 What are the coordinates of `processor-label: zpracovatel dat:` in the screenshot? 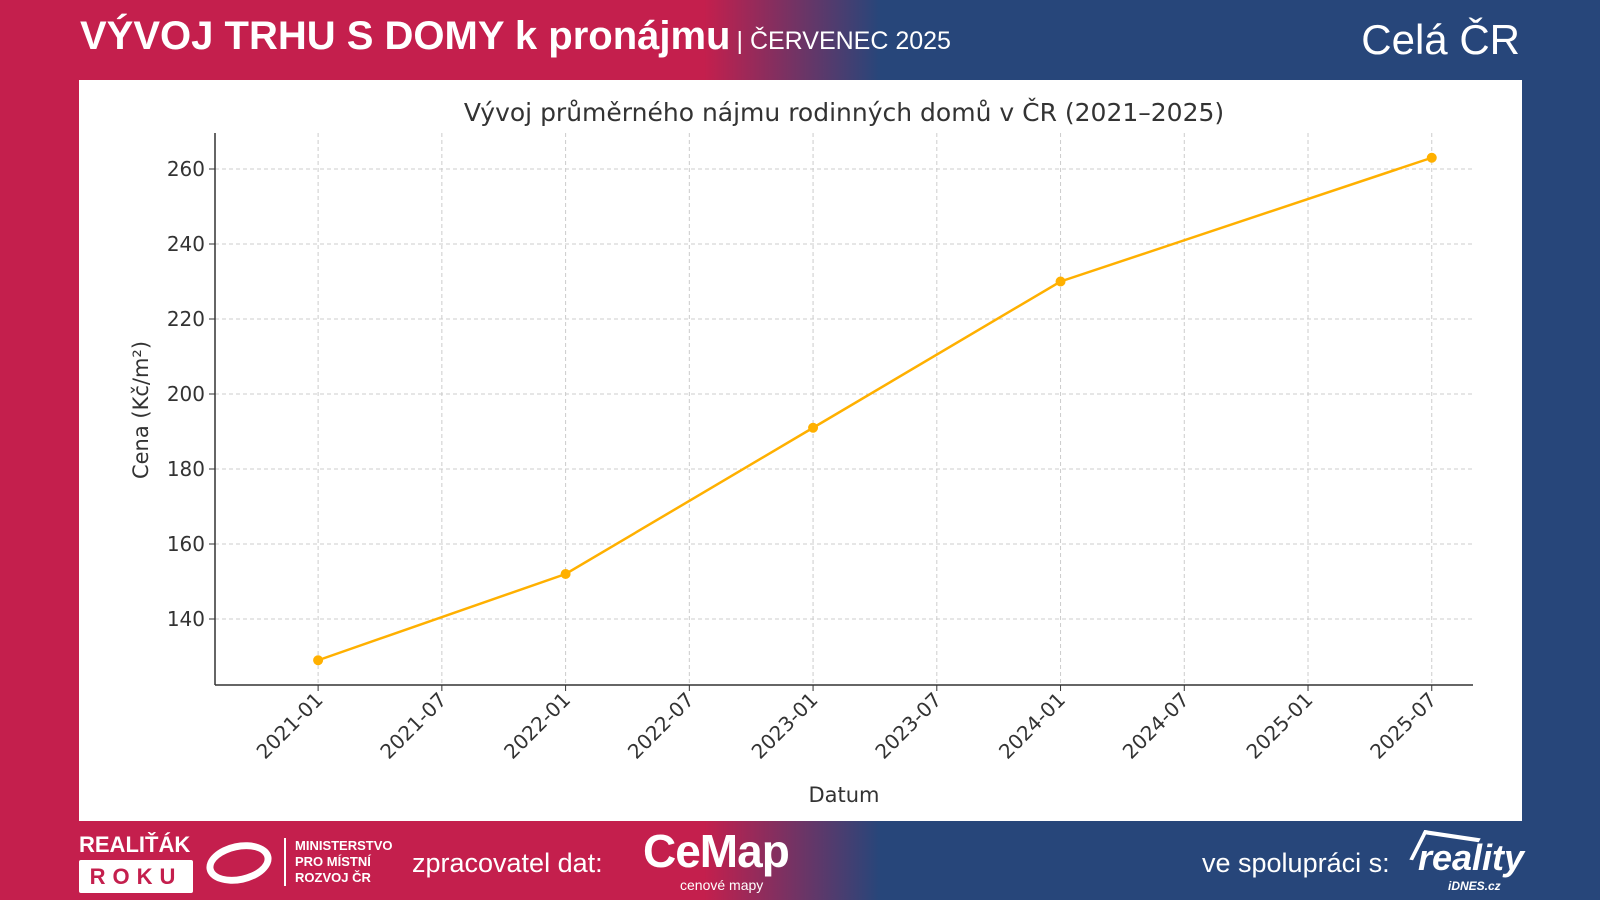 It's located at (507, 863).